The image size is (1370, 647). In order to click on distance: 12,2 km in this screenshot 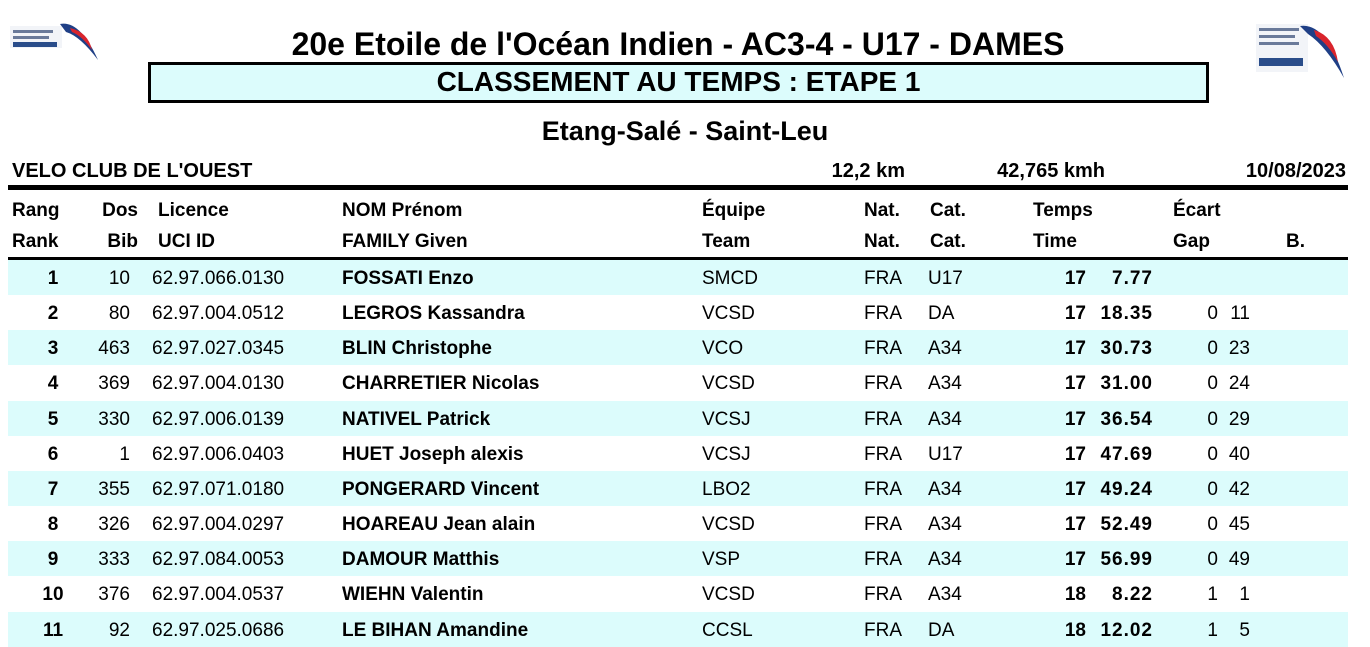, I will do `click(868, 171)`.